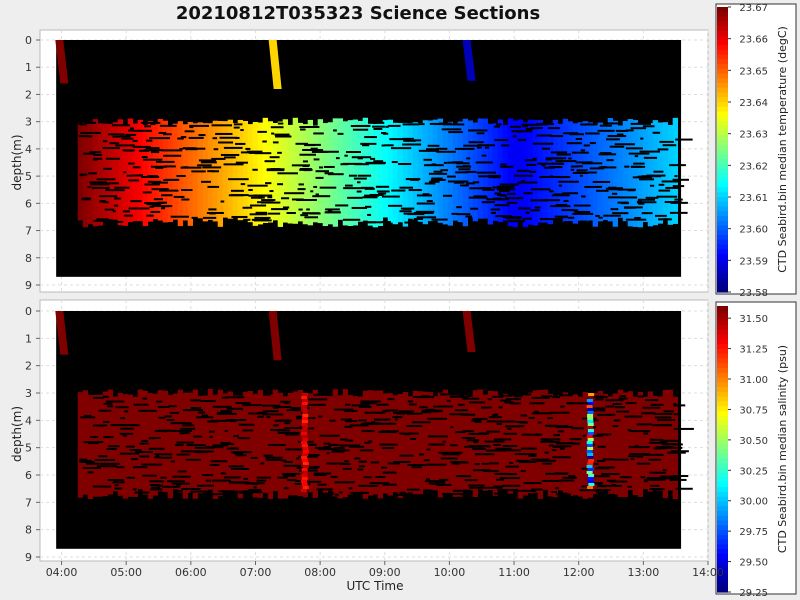 This screenshot has width=800, height=600. I want to click on colorbar-tick-label: 31.00, so click(753, 380).